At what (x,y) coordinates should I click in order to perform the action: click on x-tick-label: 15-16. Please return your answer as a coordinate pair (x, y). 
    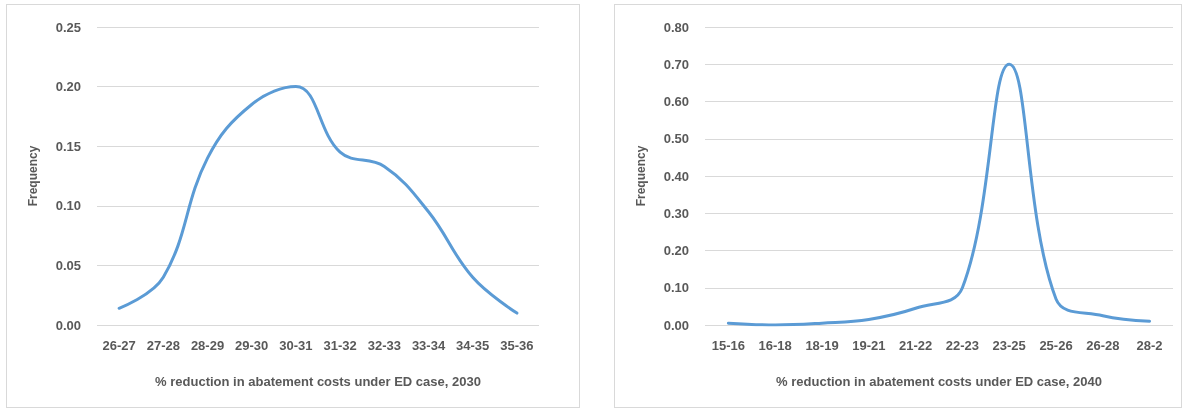
    Looking at the image, I should click on (728, 345).